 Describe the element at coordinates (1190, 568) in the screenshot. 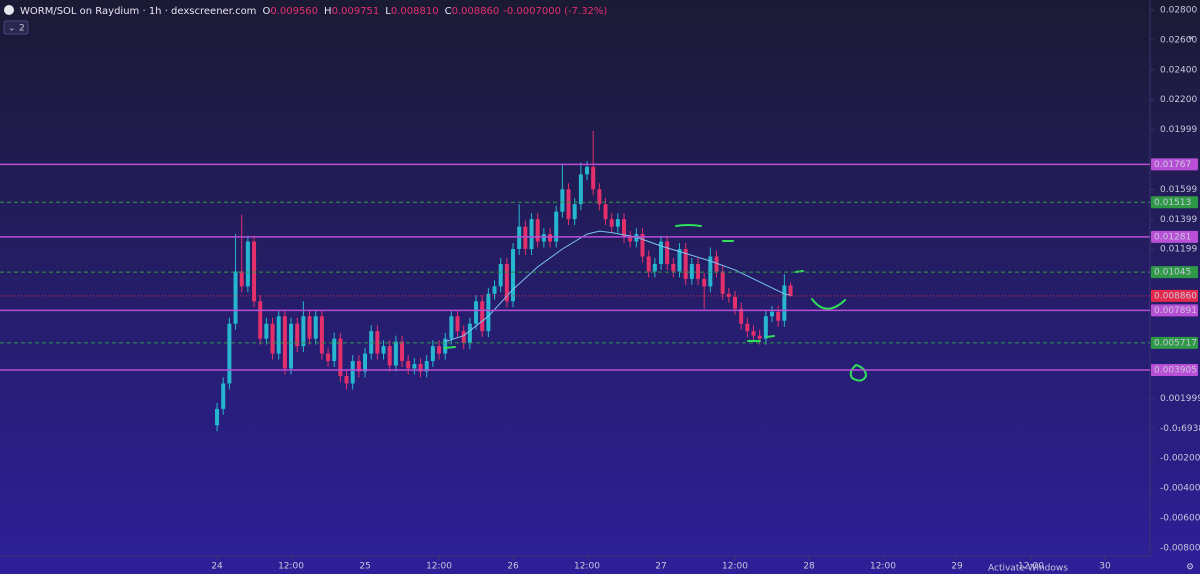

I see `settings-icon: ⚙` at that location.